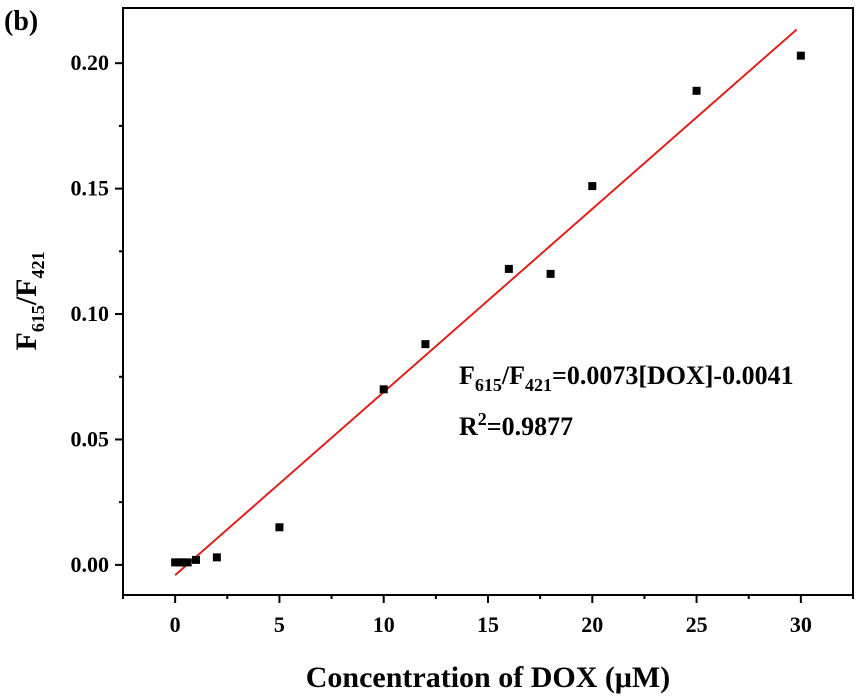 The height and width of the screenshot is (696, 858). Describe the element at coordinates (488, 624) in the screenshot. I see `x-tick-label: 15` at that location.